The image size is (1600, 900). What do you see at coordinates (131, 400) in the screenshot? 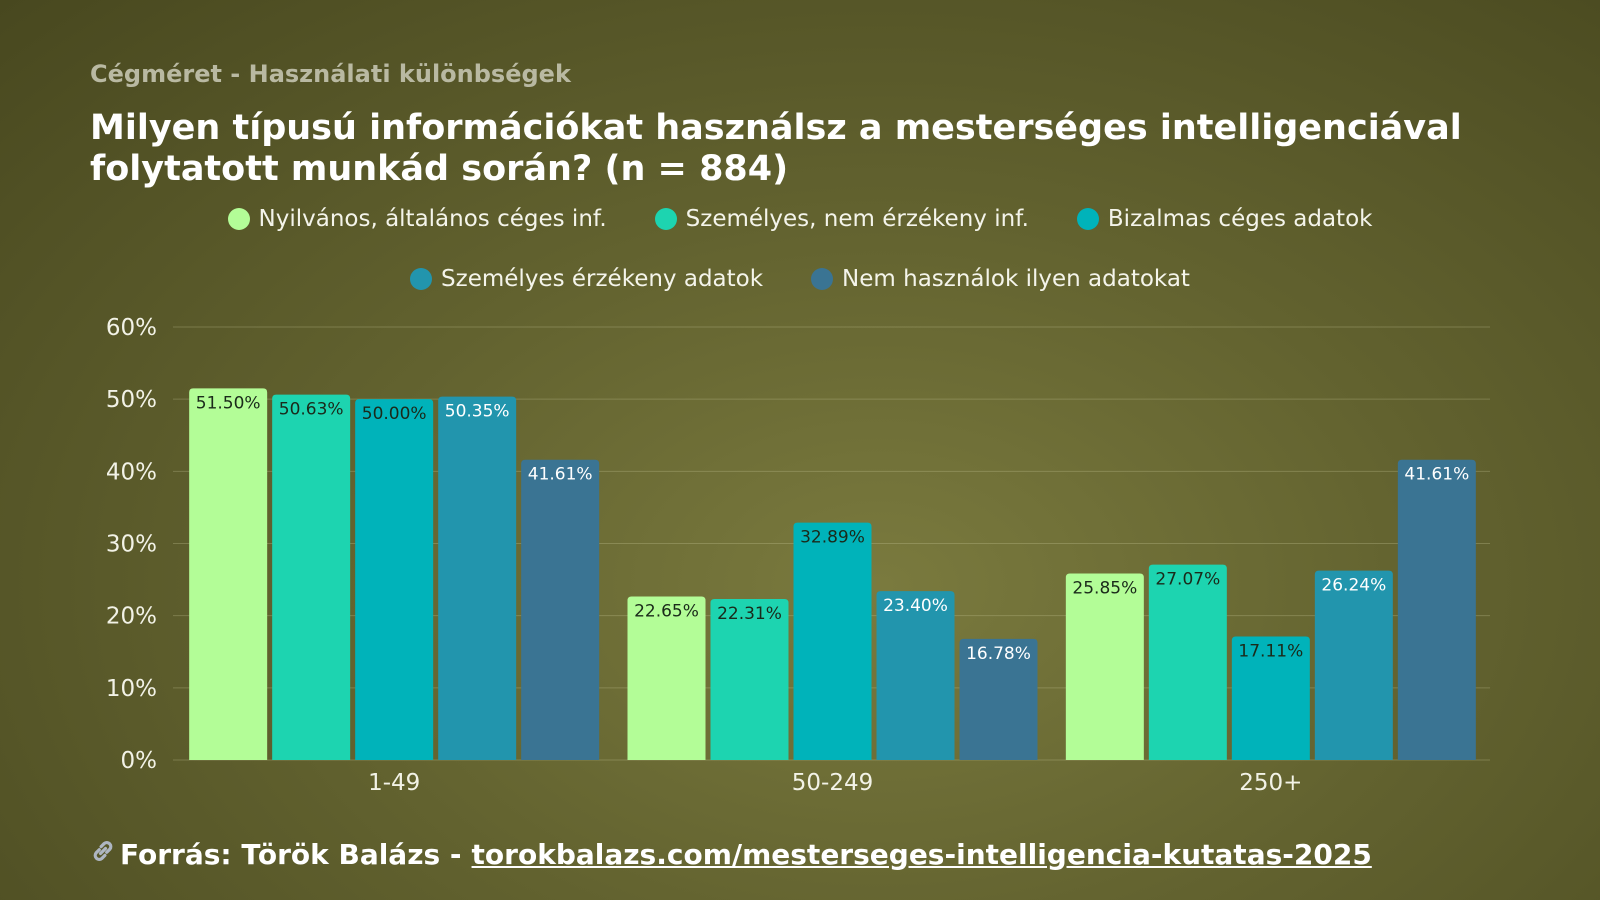
I see `y-tick-label: 50%` at bounding box center [131, 400].